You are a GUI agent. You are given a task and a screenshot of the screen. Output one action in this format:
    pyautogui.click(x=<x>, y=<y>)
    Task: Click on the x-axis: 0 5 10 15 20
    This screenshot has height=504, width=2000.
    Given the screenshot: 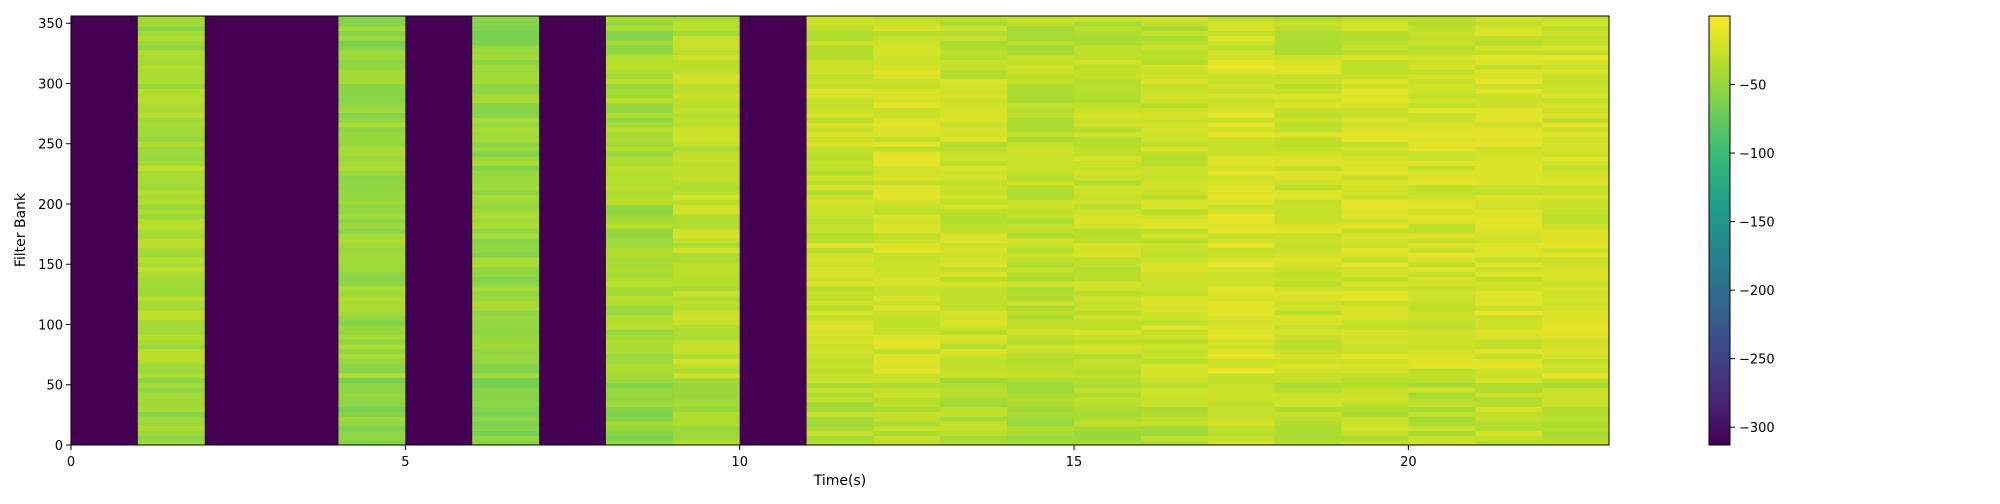 What is the action you would take?
    pyautogui.click(x=742, y=457)
    